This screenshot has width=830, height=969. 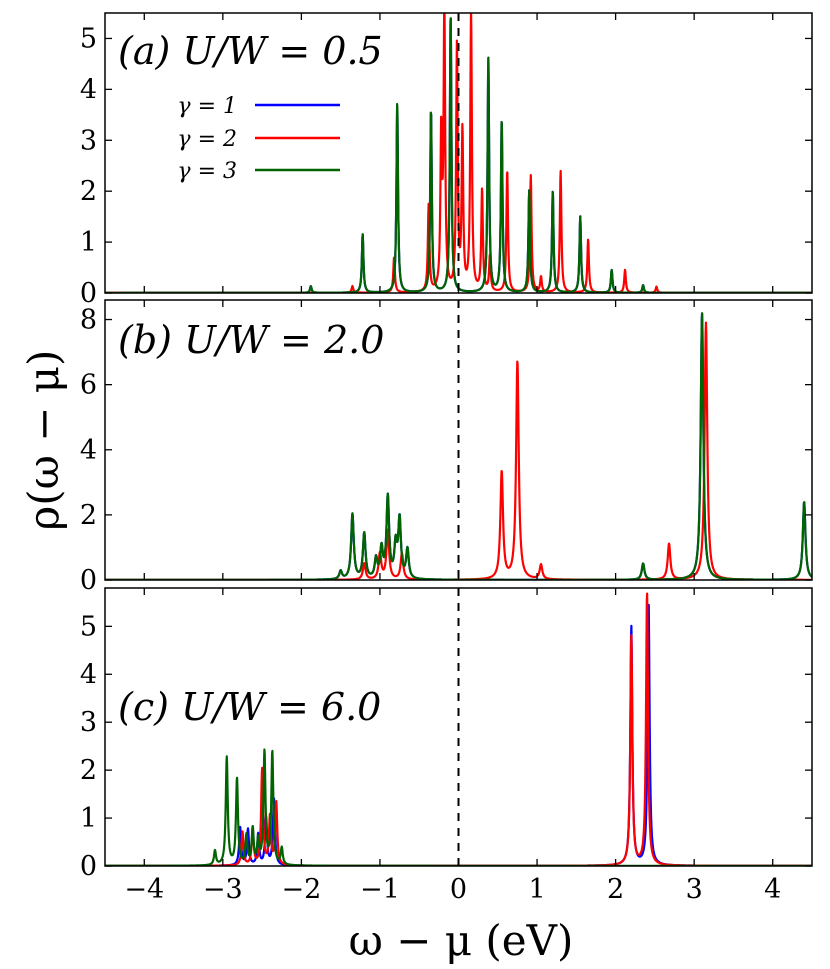 I want to click on x-tick-label: 2, so click(x=615, y=889).